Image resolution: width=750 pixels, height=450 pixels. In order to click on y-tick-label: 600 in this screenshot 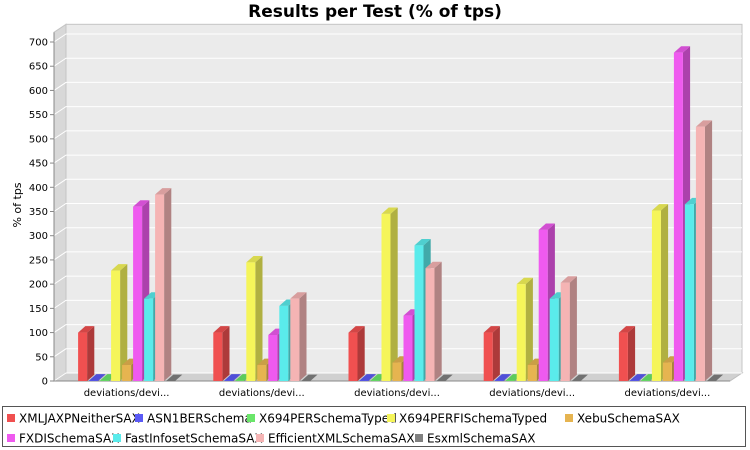, I will do `click(38, 91)`.